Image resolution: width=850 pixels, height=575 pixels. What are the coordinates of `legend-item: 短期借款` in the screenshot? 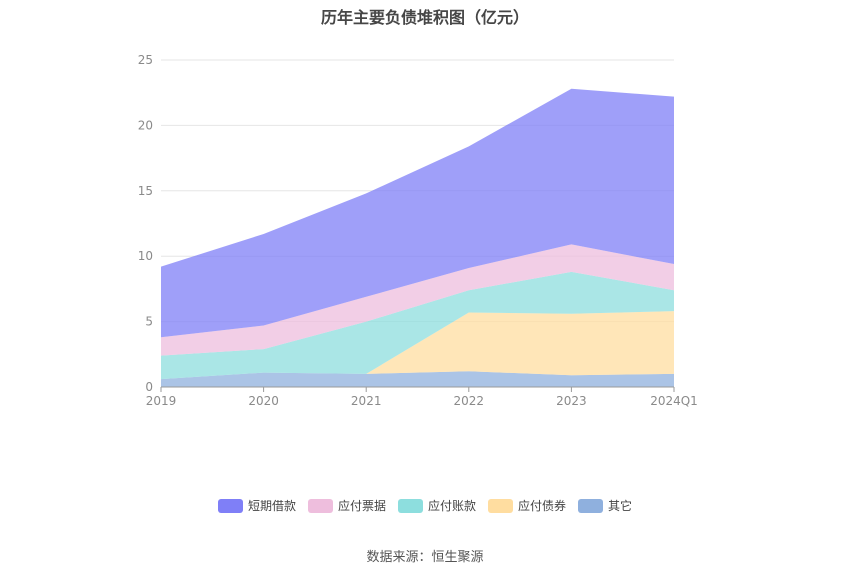 It's located at (256, 505).